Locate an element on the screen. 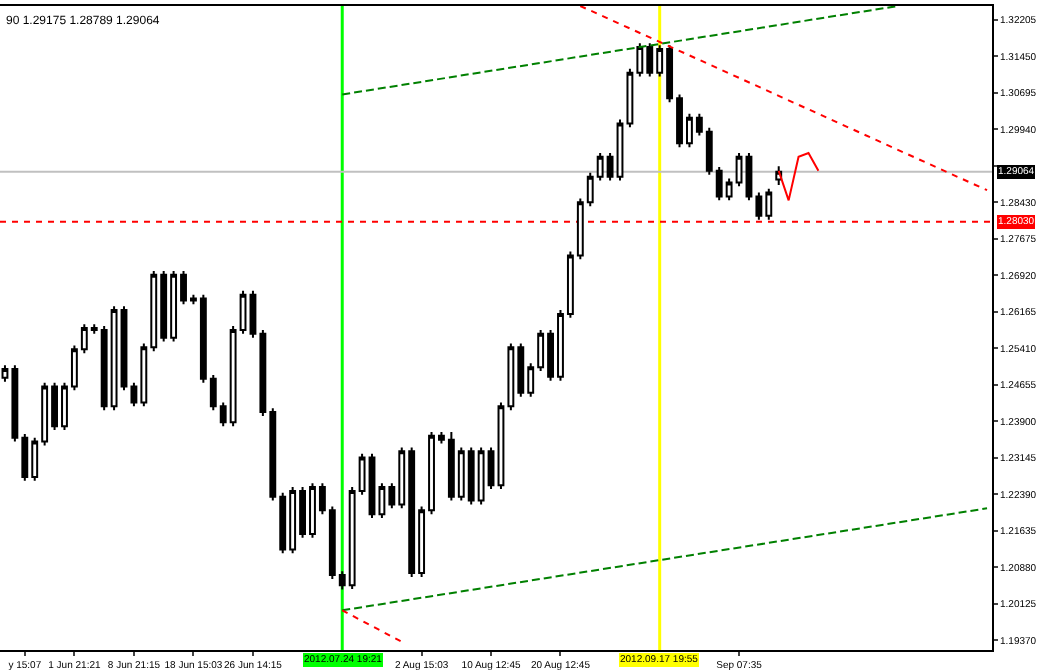 This screenshot has width=1044, height=670. line-series is located at coordinates (798, 176).